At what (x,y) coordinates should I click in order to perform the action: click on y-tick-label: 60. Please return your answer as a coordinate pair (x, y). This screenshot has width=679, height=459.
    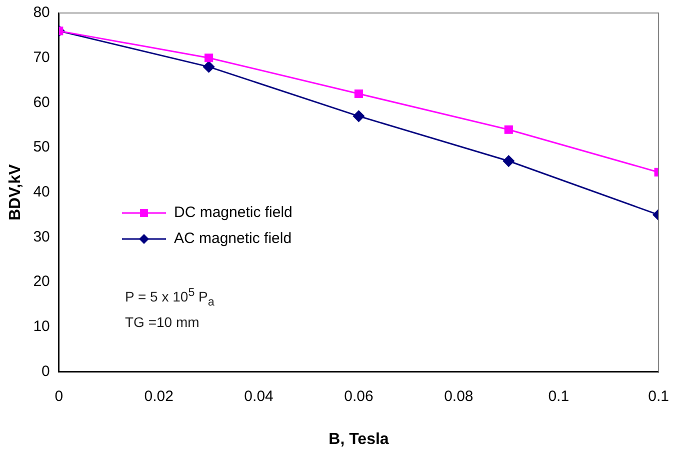
    Looking at the image, I should click on (41, 102).